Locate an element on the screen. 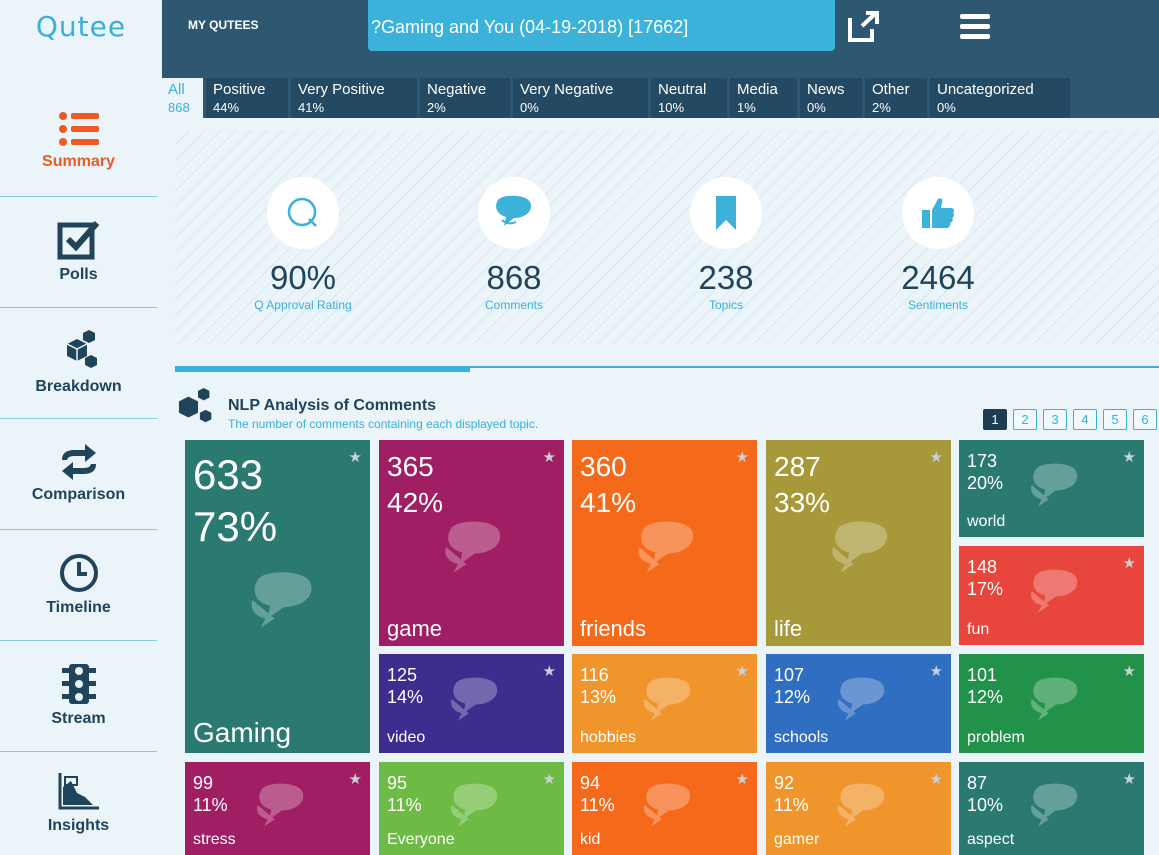 Image resolution: width=1159 pixels, height=855 pixels. tab-all: All 868 is located at coordinates (182, 98).